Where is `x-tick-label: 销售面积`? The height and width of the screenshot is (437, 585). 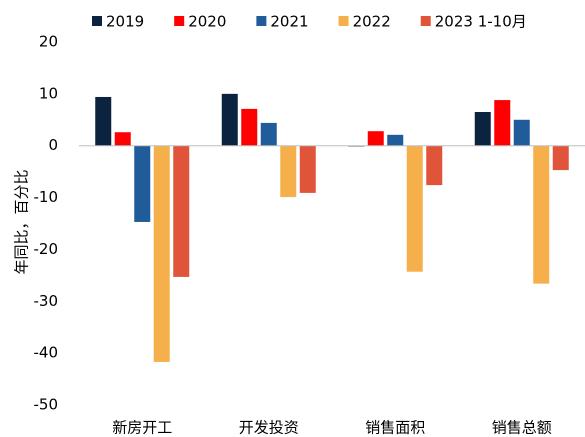
x-tick-label: 销售面积 is located at coordinates (395, 428).